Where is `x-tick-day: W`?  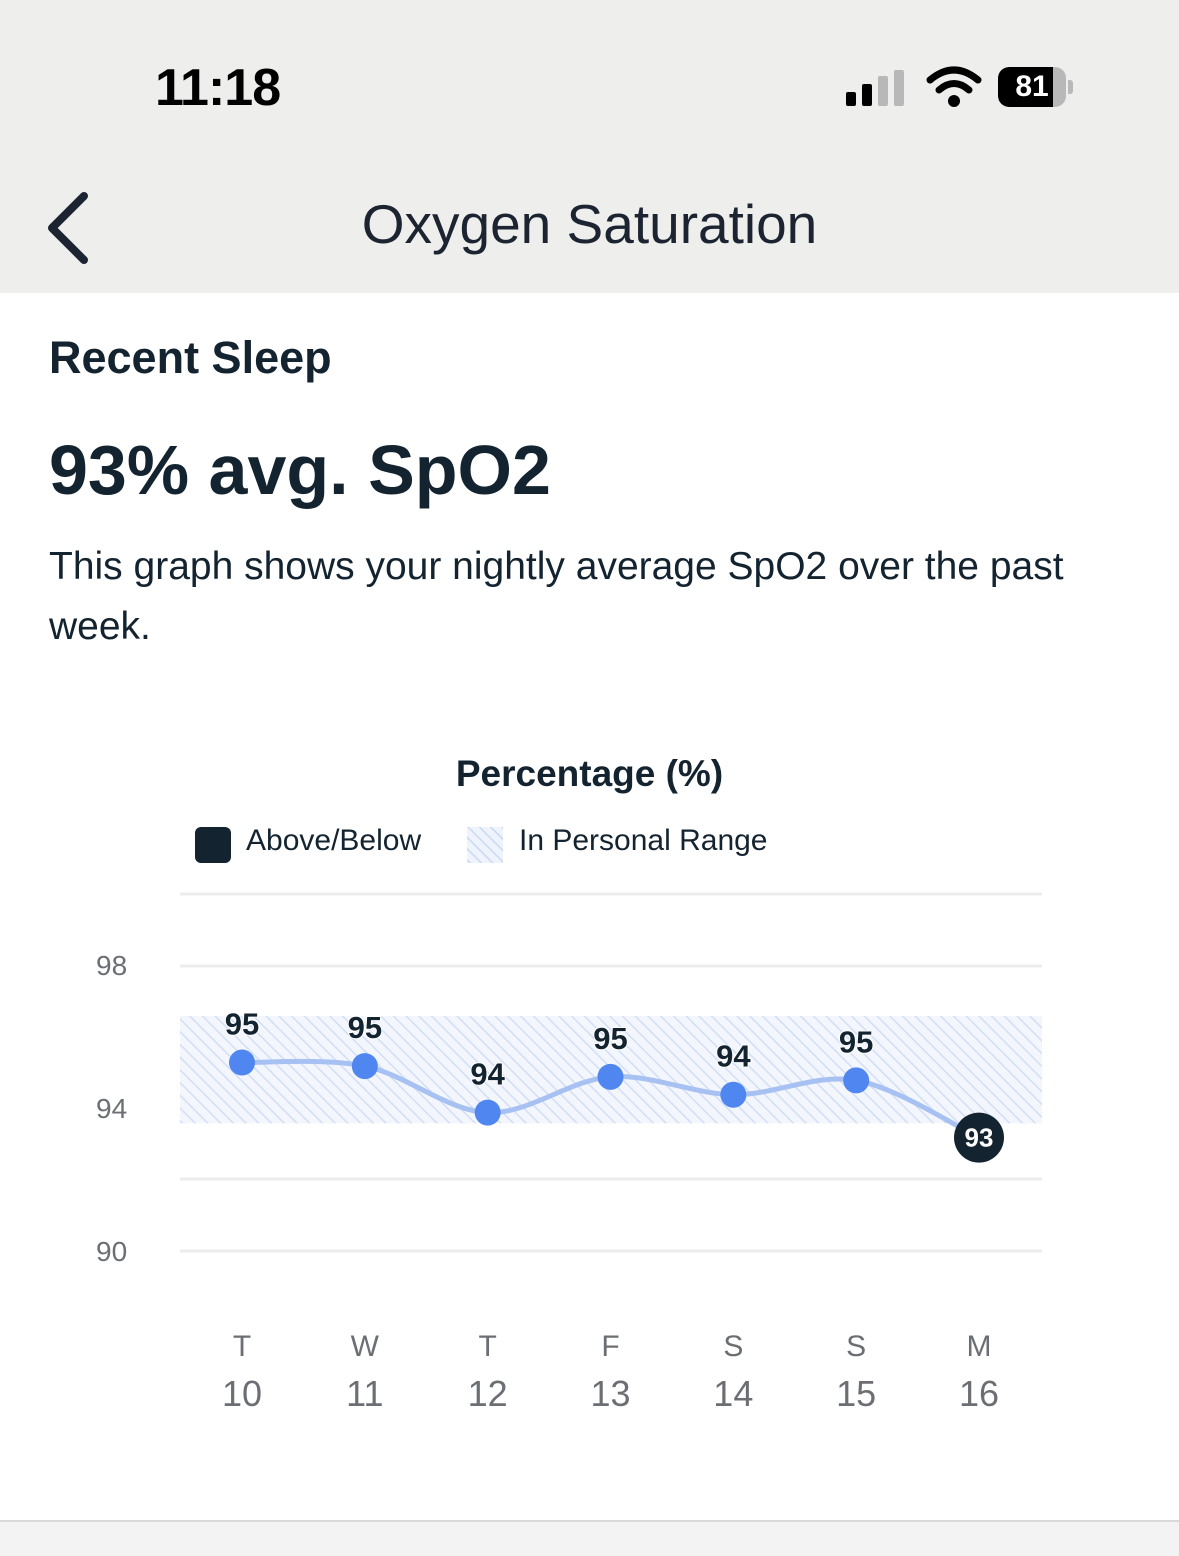 x-tick-day: W is located at coordinates (364, 1346).